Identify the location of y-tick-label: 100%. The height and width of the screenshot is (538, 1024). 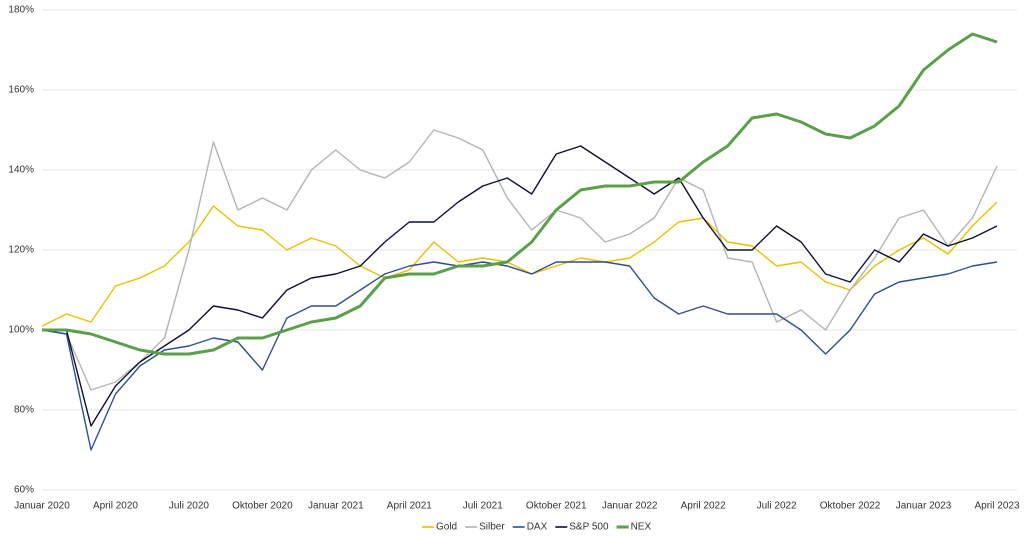
(21, 330).